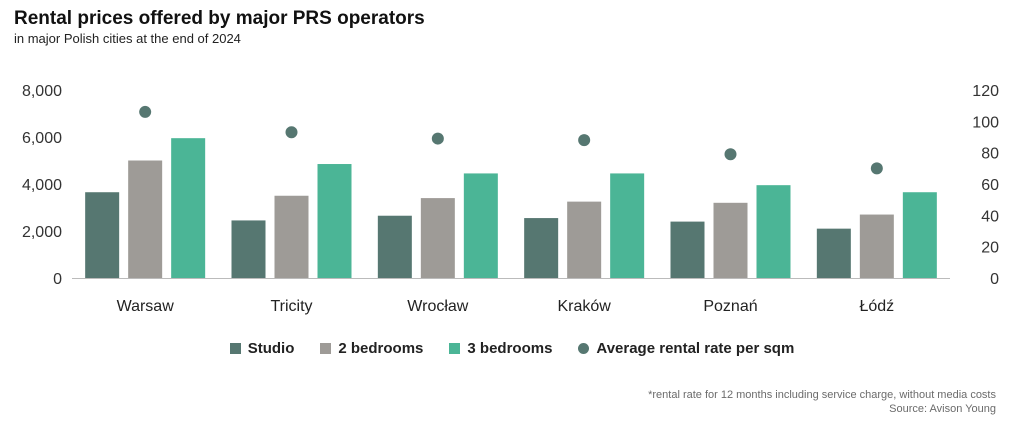 Image resolution: width=1024 pixels, height=438 pixels. Describe the element at coordinates (291, 132) in the screenshot. I see `avg-rate-dot-tricity` at that location.